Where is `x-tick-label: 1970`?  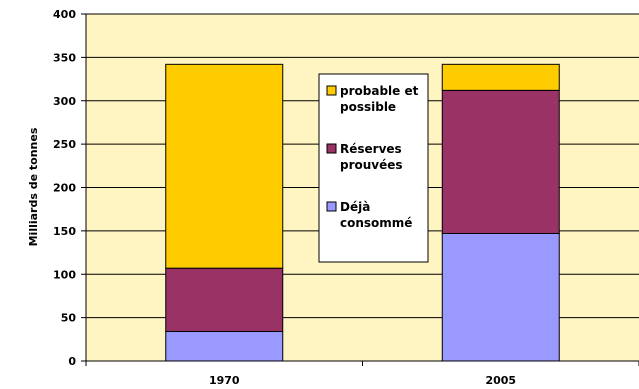 x-tick-label: 1970 is located at coordinates (224, 380).